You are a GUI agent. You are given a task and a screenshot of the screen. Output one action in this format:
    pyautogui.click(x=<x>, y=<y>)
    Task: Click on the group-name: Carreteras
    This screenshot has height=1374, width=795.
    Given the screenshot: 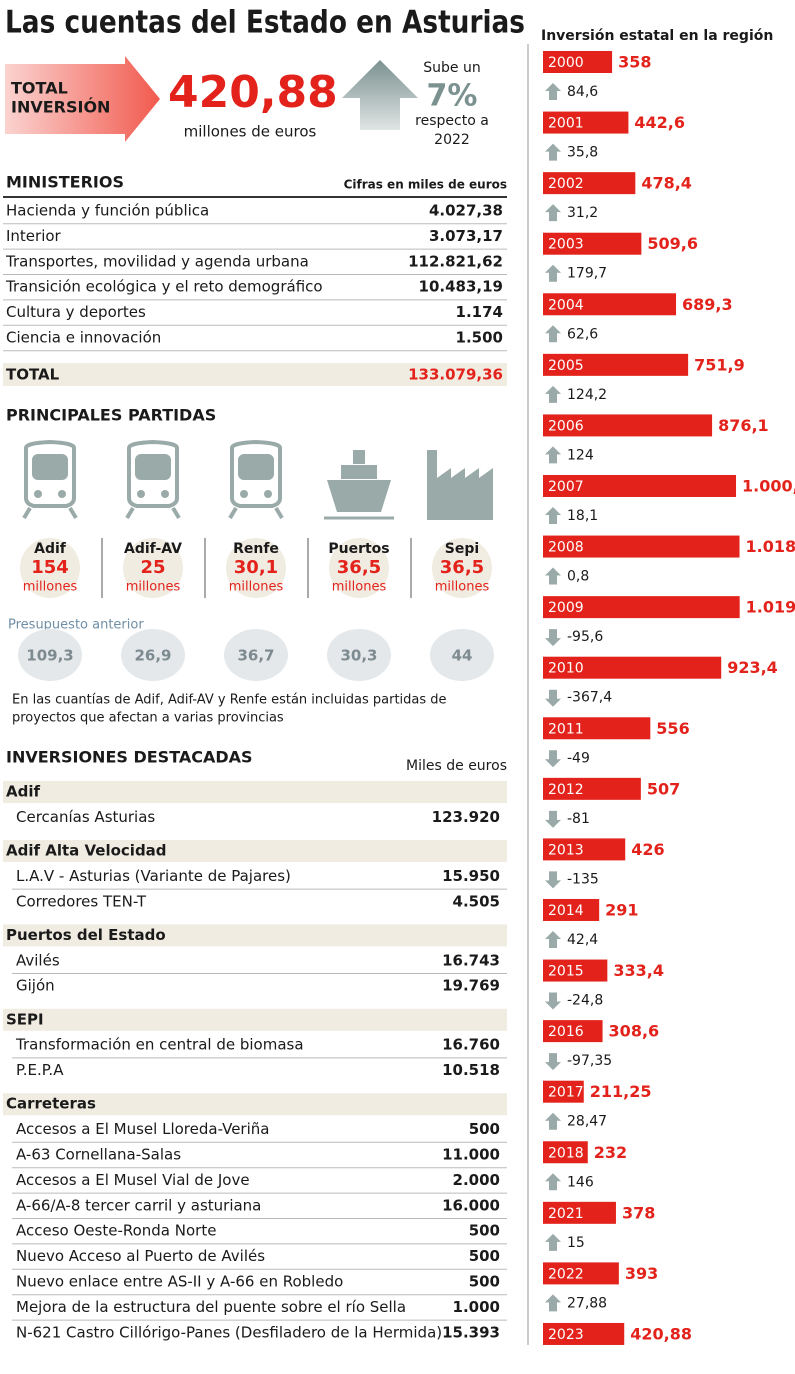 What is the action you would take?
    pyautogui.click(x=51, y=1104)
    